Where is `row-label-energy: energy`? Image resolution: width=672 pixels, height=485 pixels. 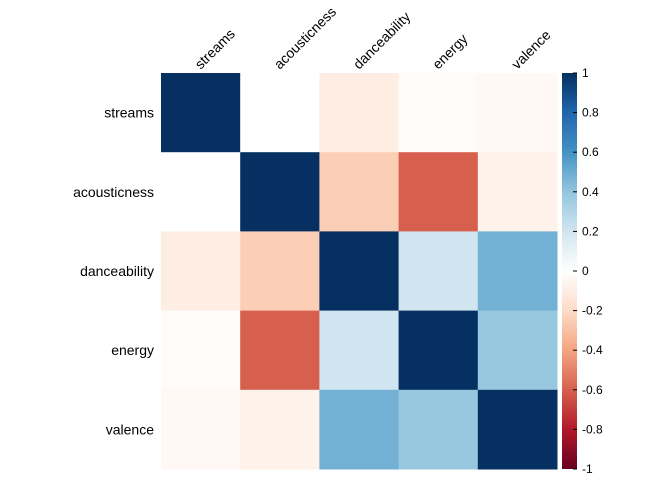
row-label-energy: energy is located at coordinates (132, 350).